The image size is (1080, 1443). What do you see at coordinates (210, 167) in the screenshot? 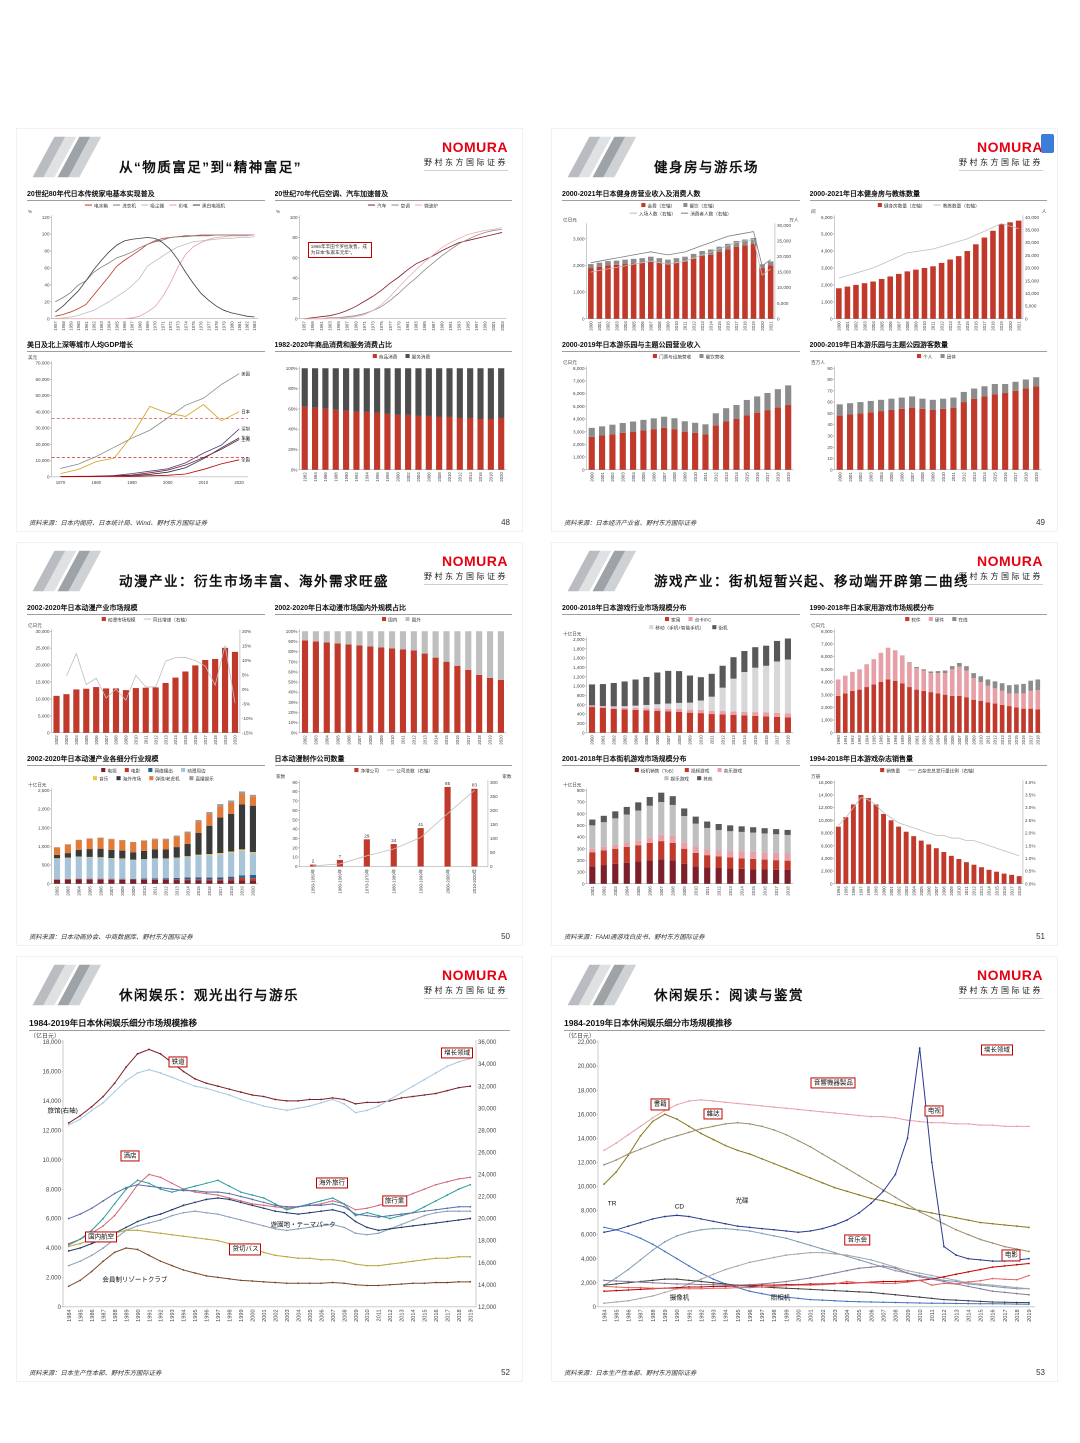
I see `slide-title: 从“物质富足”到“精神富足”` at bounding box center [210, 167].